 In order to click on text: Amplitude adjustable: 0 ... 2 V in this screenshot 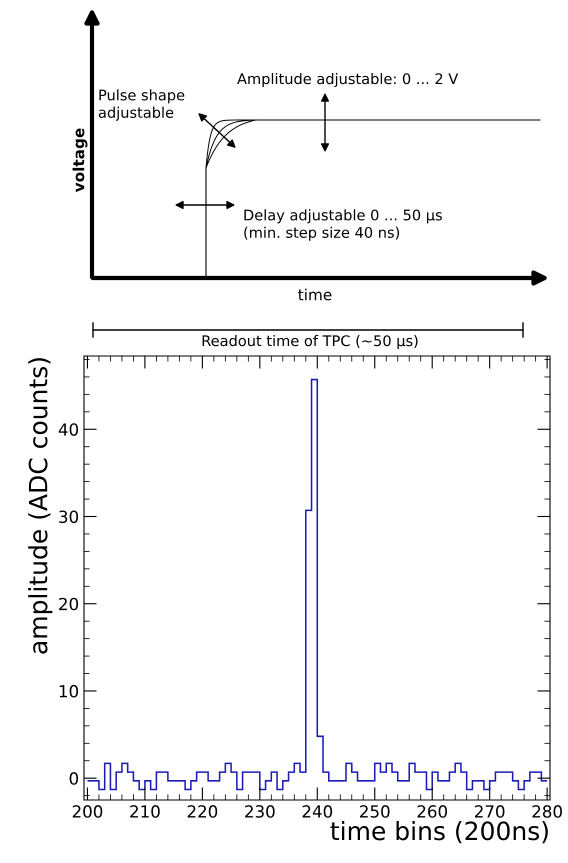, I will do `click(347, 80)`.